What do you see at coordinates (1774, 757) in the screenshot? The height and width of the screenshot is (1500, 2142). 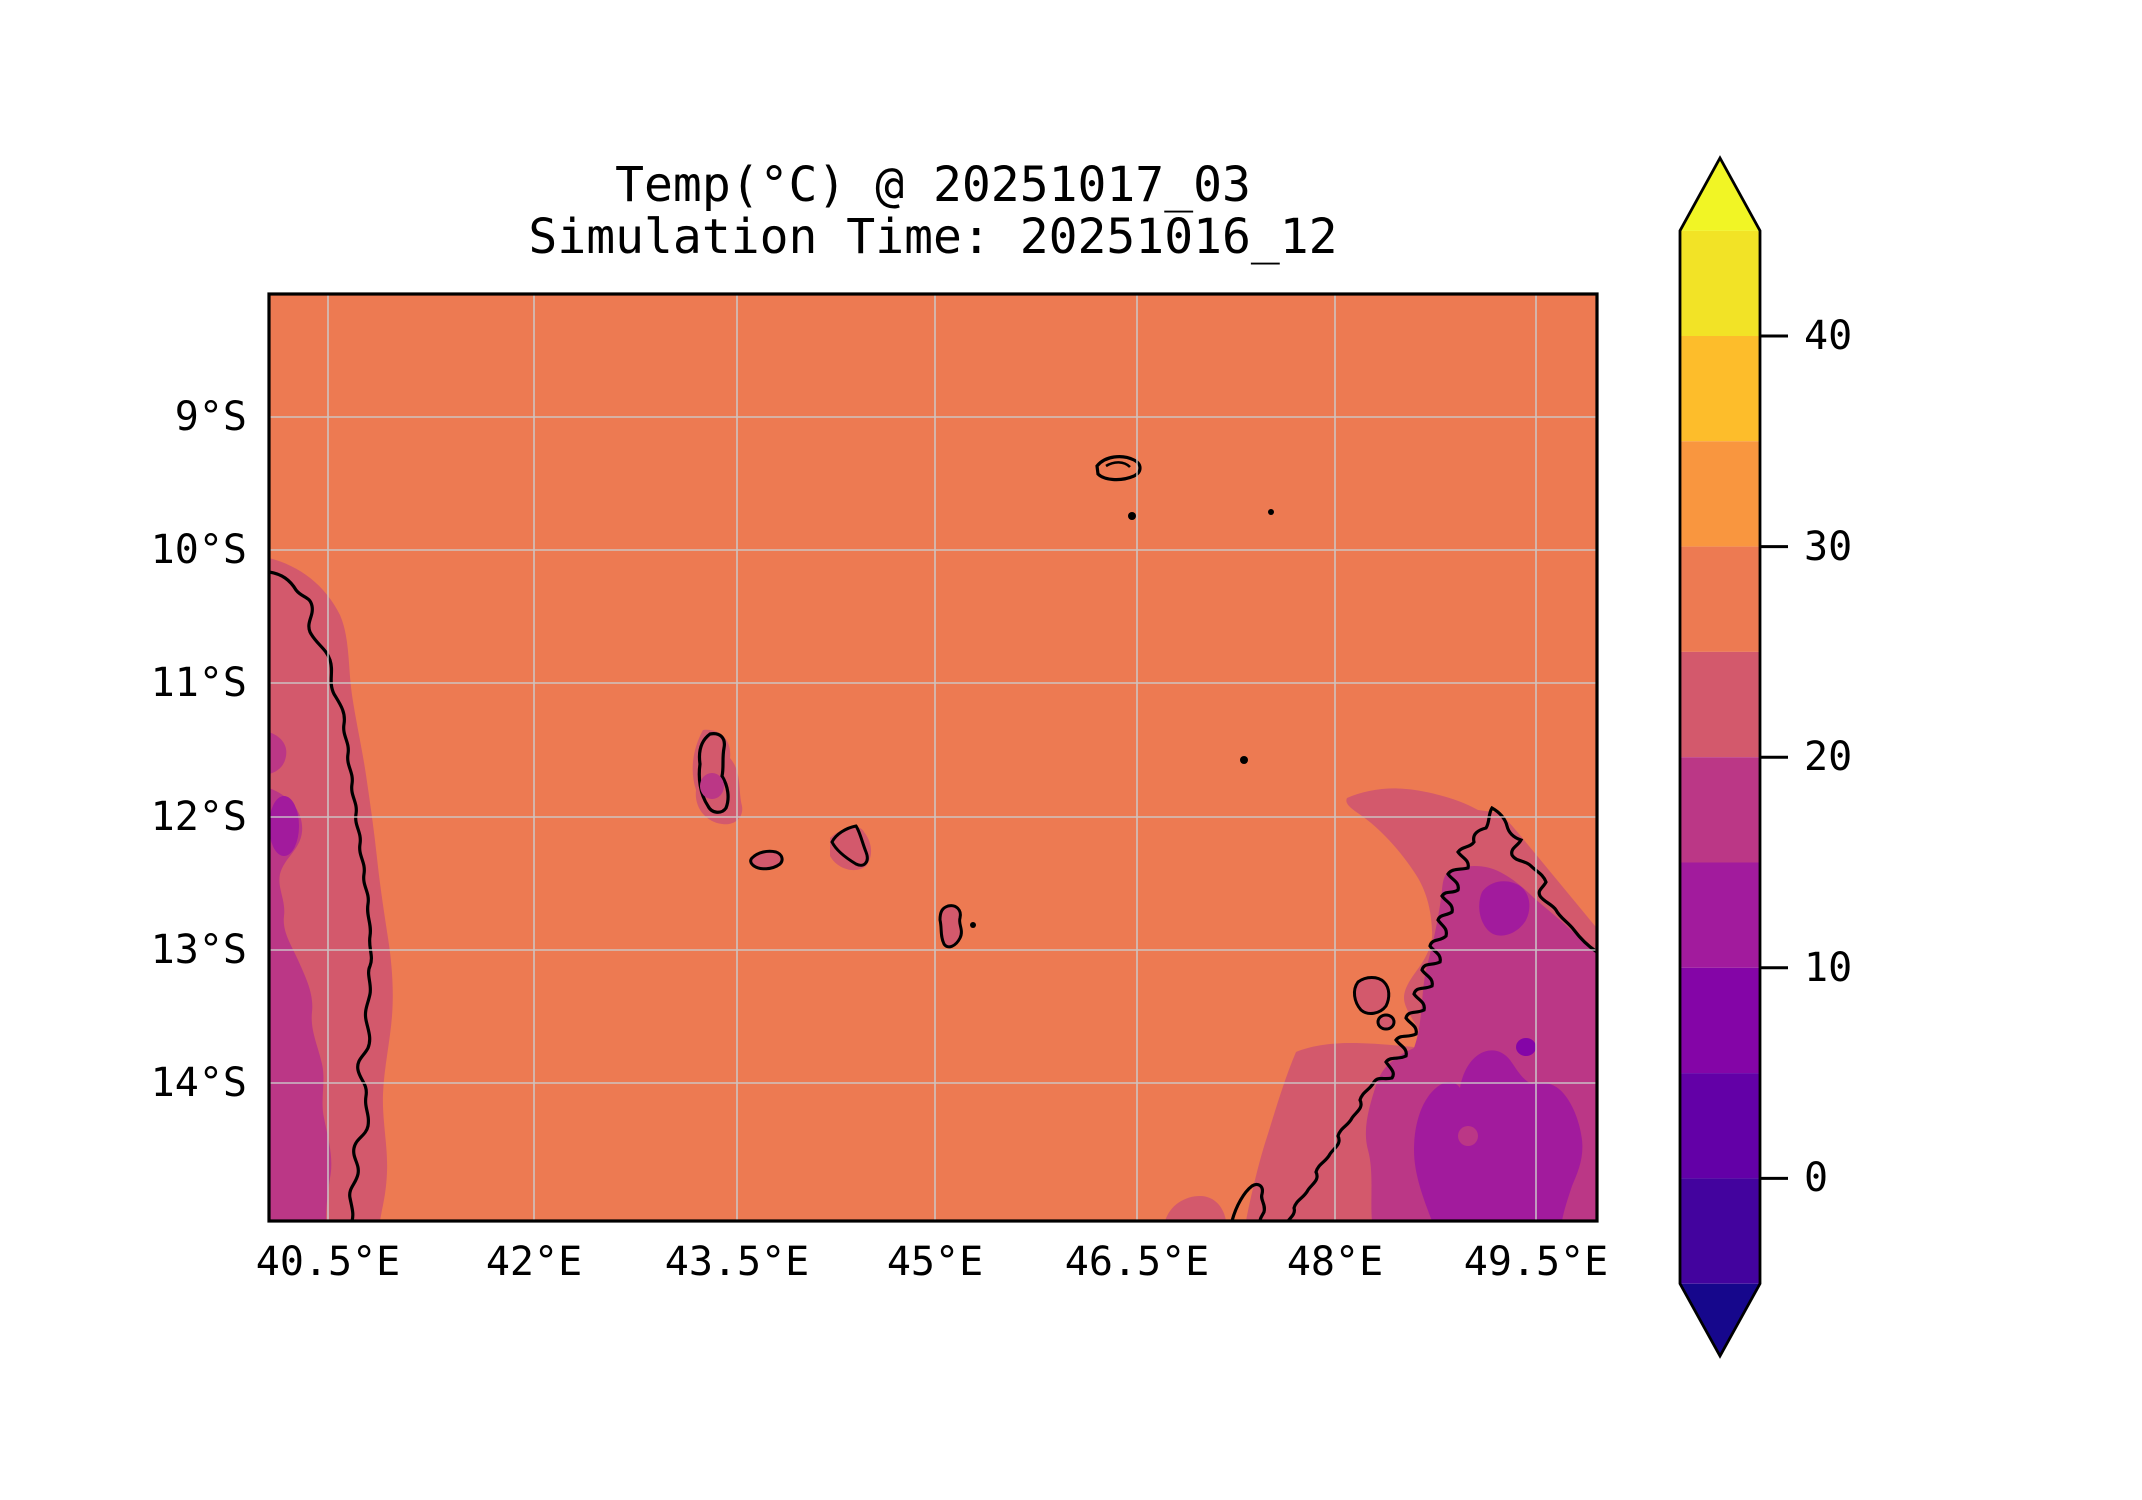 I see `cb-ticks` at bounding box center [1774, 757].